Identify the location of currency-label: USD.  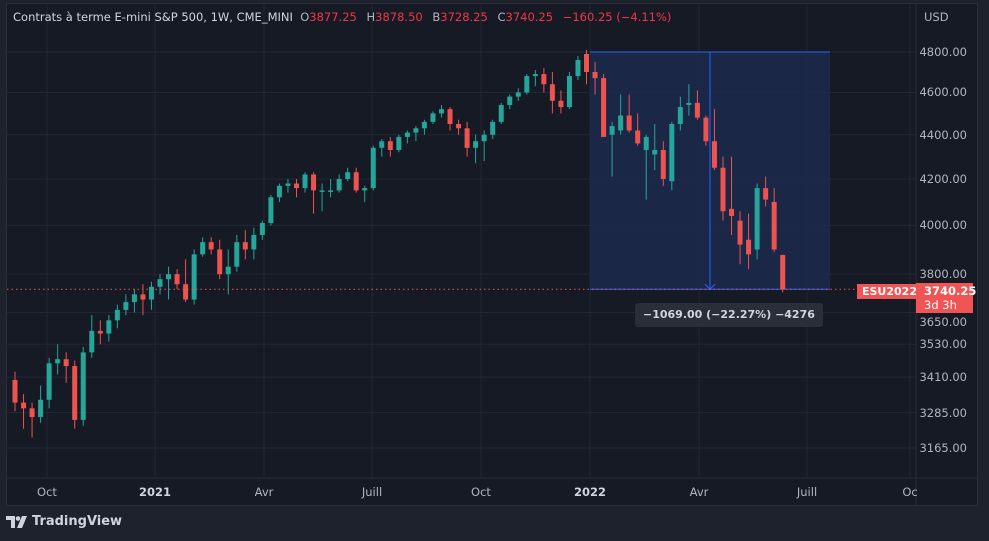
(936, 17).